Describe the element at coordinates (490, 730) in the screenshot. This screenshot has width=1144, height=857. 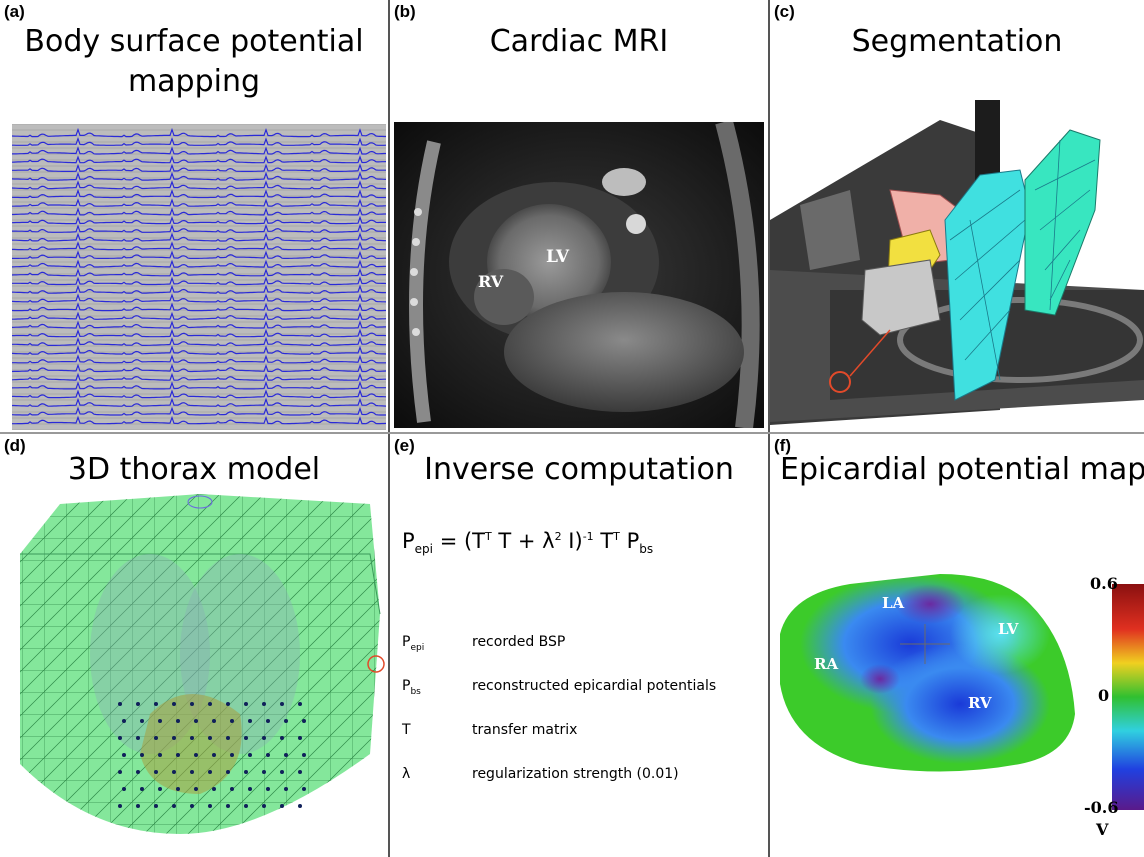
I see `legend-row: T transfer matrix` at that location.